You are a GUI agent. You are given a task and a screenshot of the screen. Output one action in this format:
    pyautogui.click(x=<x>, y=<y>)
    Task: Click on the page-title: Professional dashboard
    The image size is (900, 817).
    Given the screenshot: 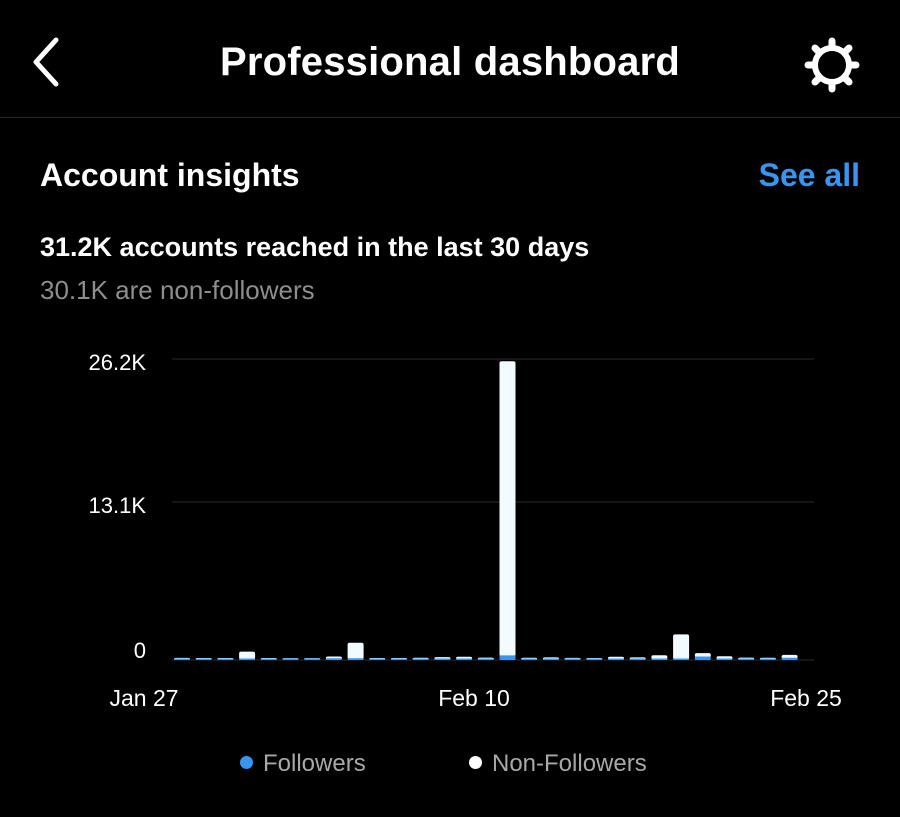 What is the action you would take?
    pyautogui.click(x=450, y=62)
    